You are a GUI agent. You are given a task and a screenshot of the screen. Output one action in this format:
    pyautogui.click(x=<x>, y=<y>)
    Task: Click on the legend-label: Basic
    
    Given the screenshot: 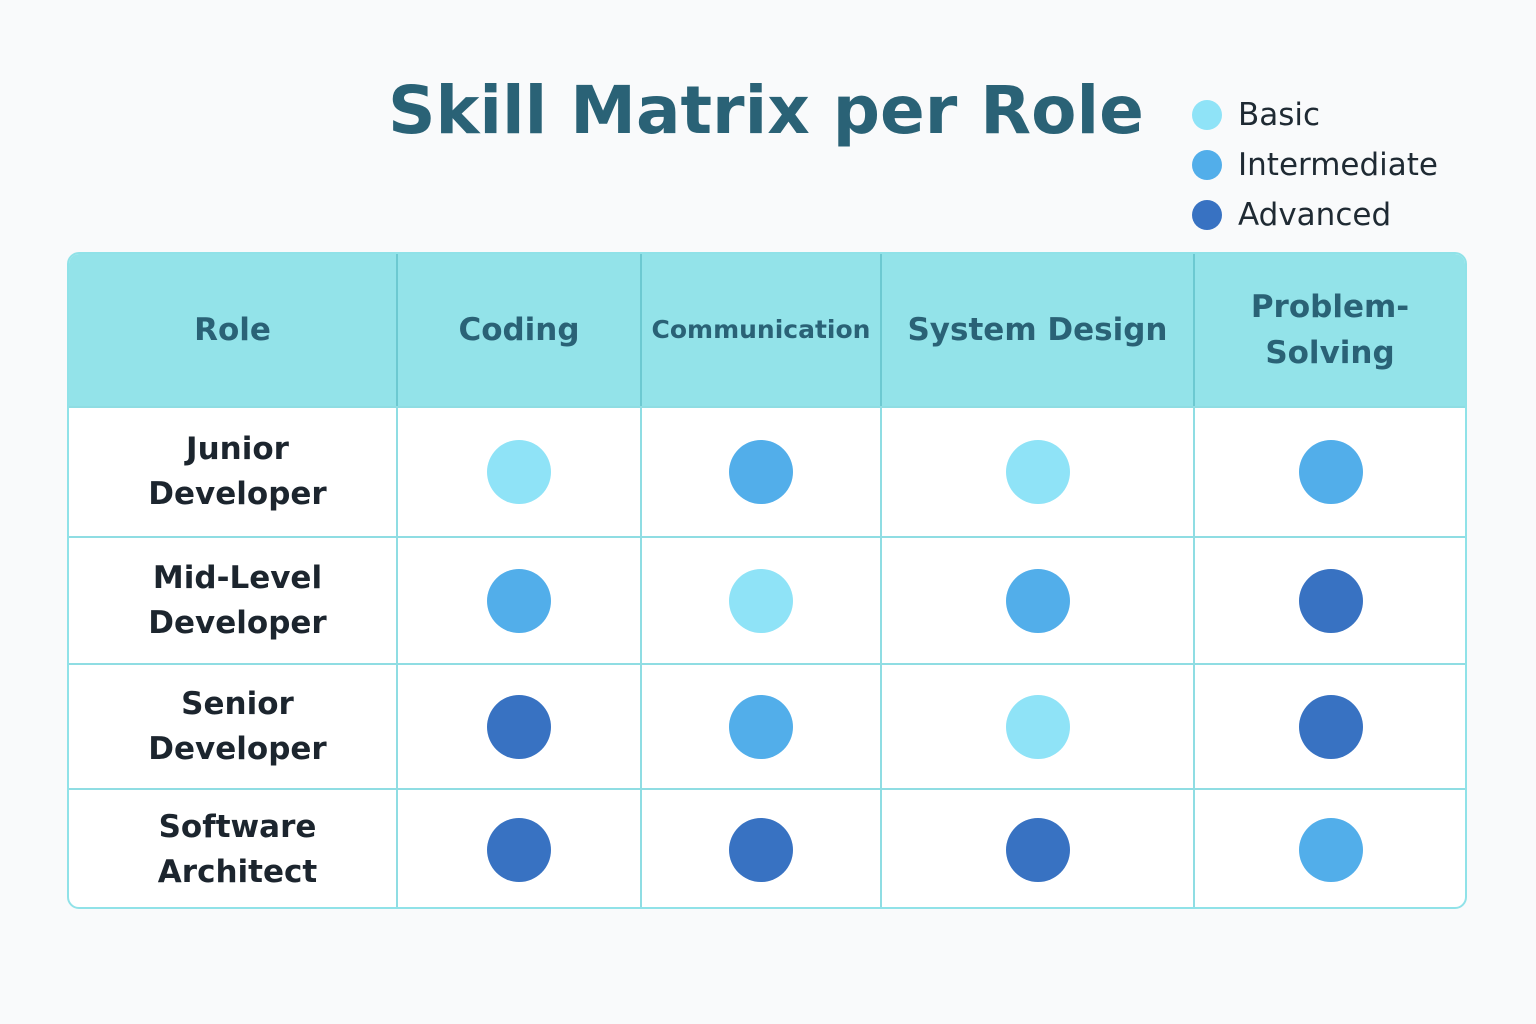 What is the action you would take?
    pyautogui.click(x=1279, y=115)
    